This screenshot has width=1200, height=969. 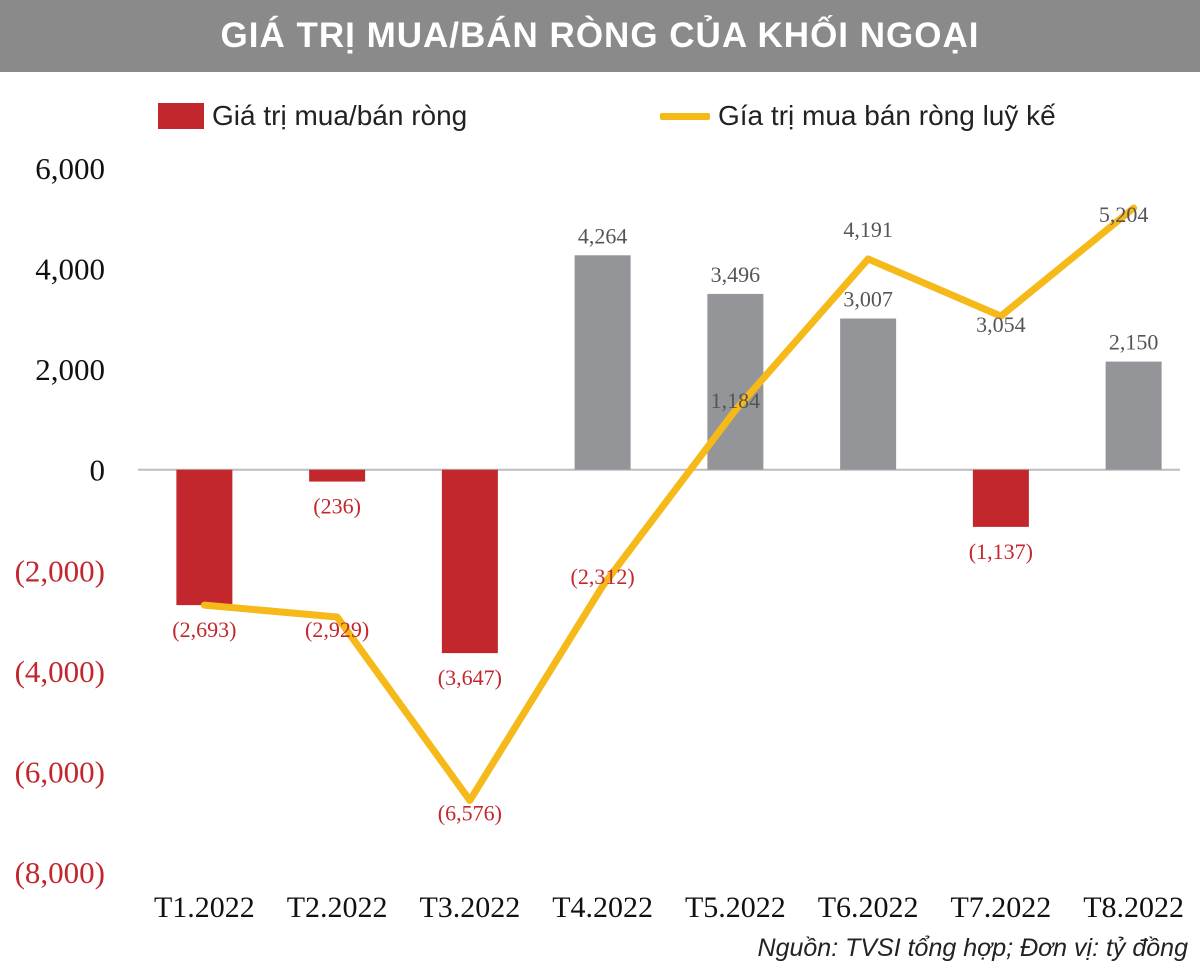 I want to click on bar-data-label: 2,150, so click(x=1134, y=342).